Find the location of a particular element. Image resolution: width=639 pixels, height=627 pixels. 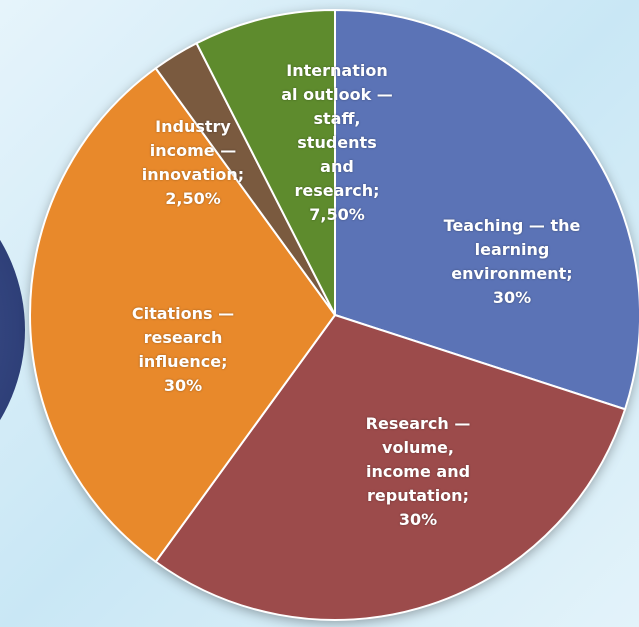

value-label: 2,50% is located at coordinates (193, 198).